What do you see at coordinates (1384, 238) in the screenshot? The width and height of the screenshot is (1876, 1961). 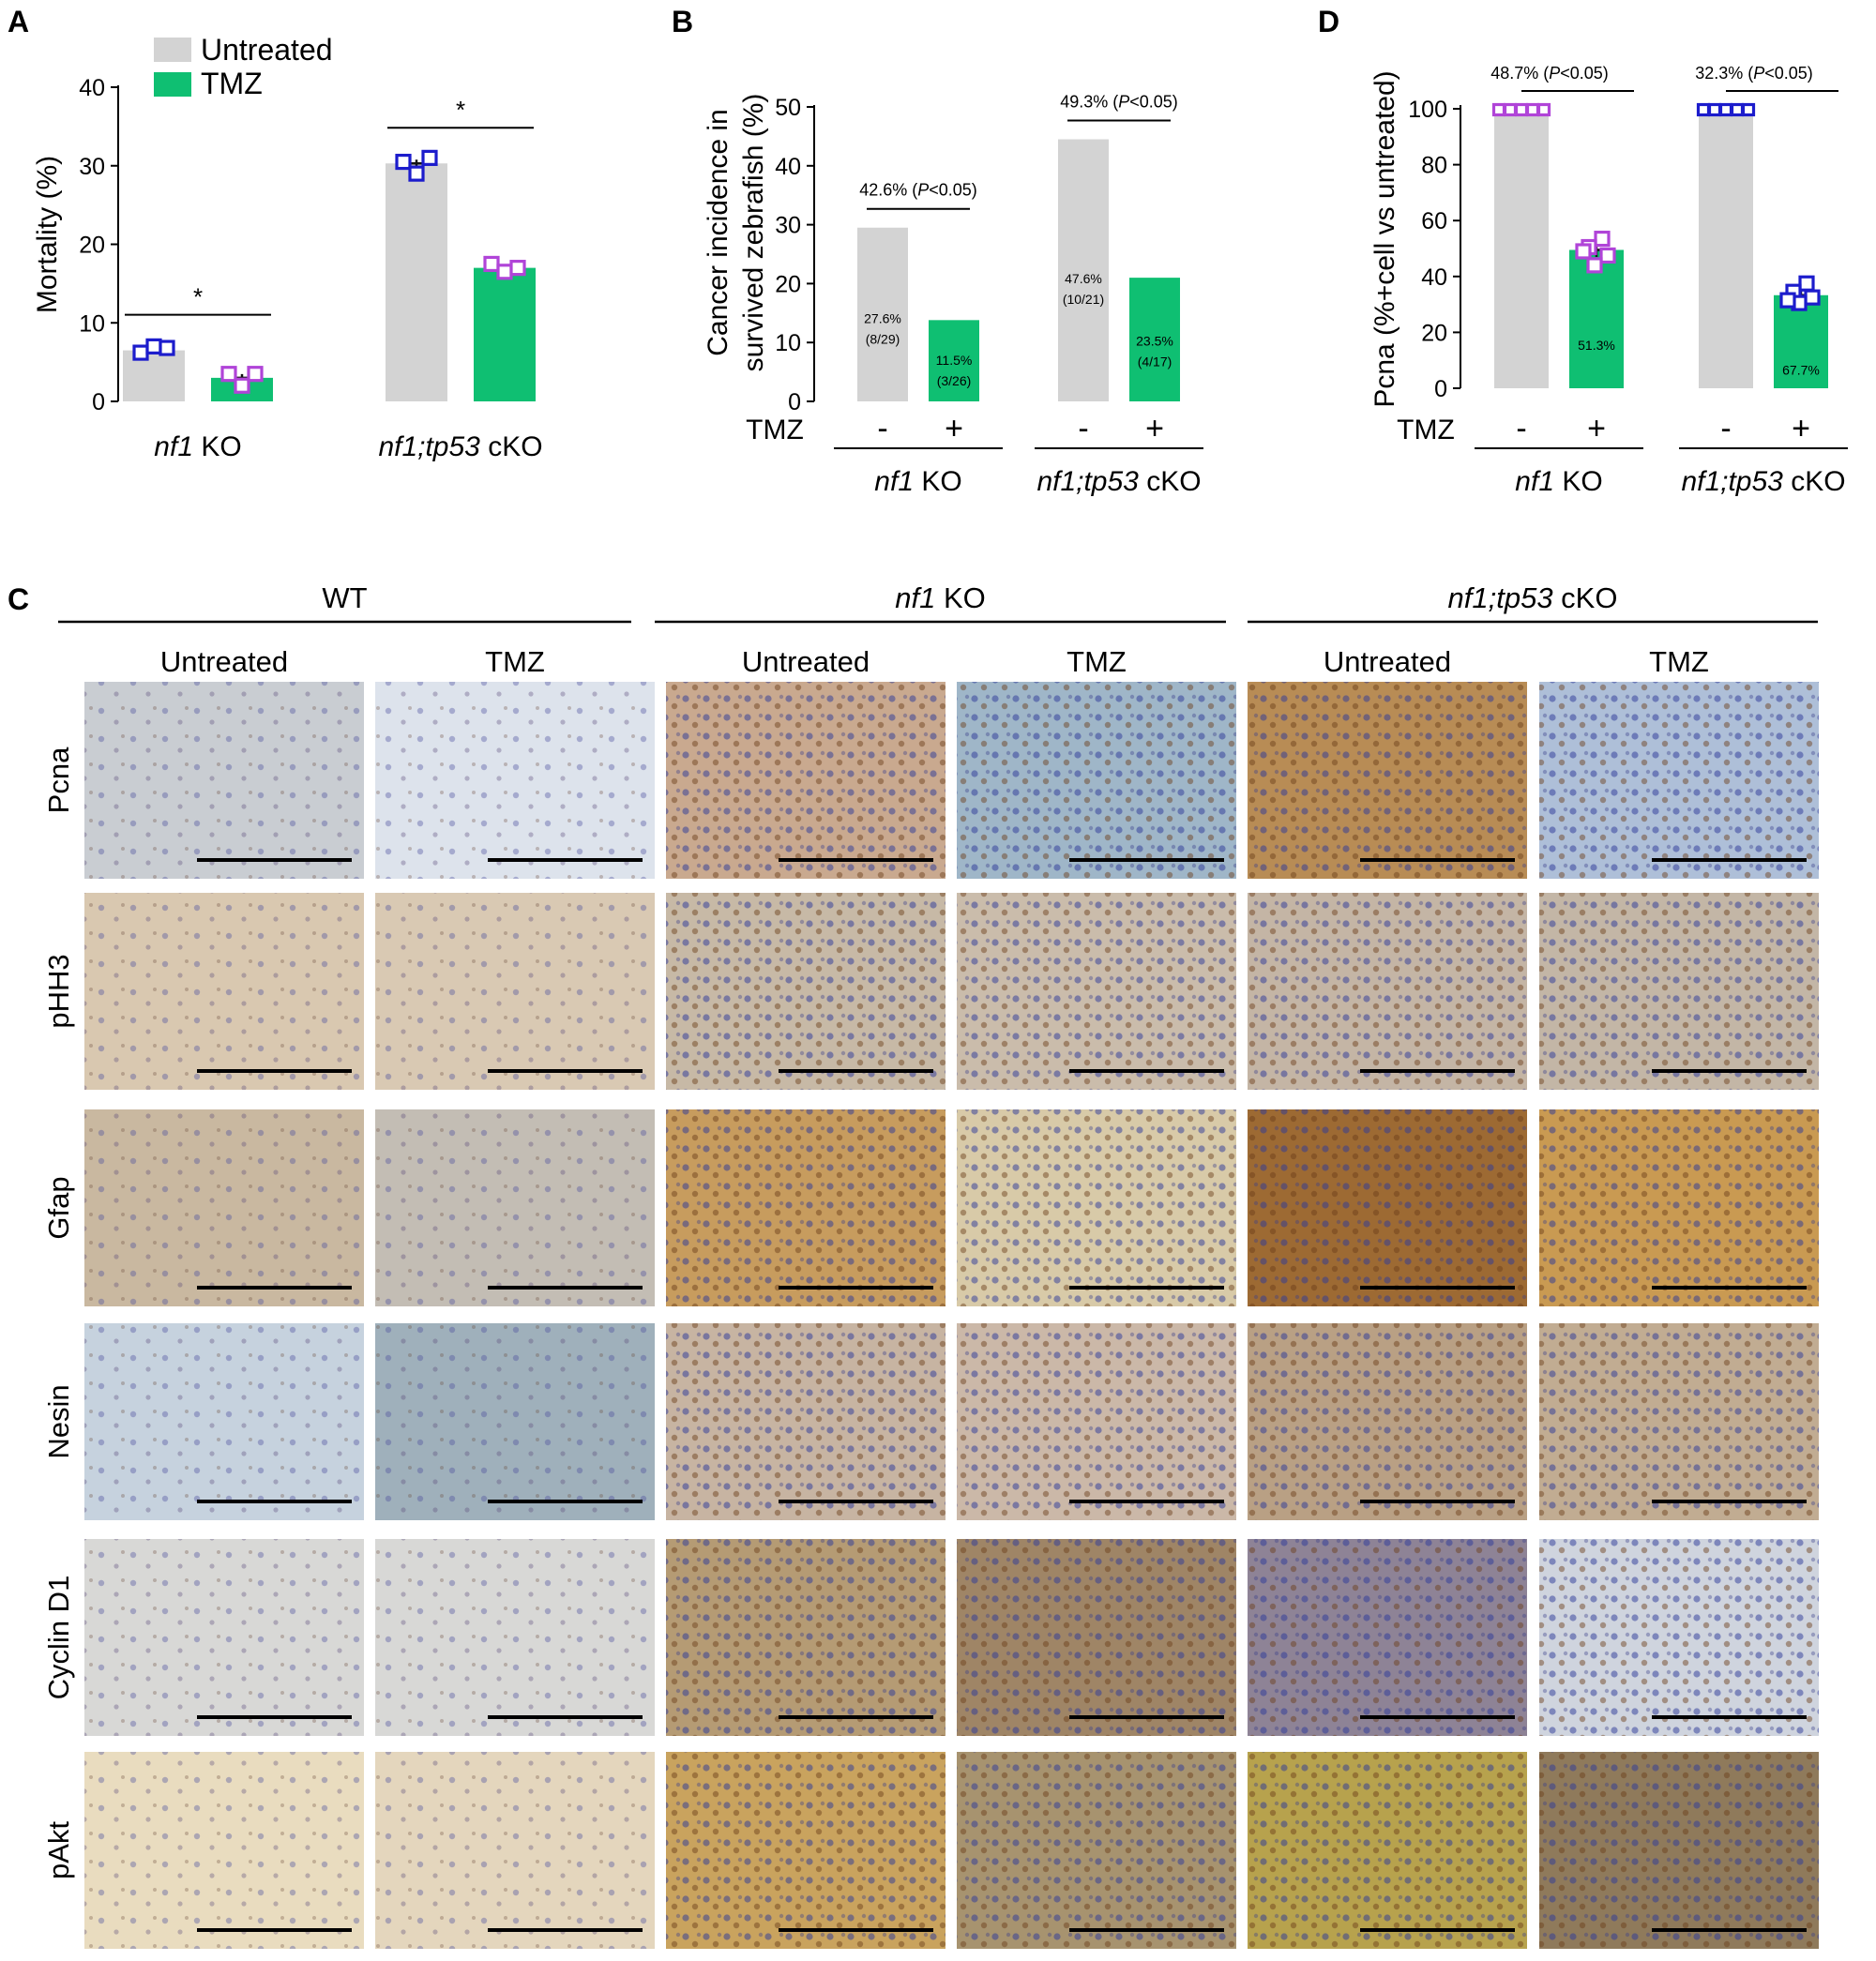 I see `panel-d-y-axis-title: Pcna (%+cell vs untreated)` at bounding box center [1384, 238].